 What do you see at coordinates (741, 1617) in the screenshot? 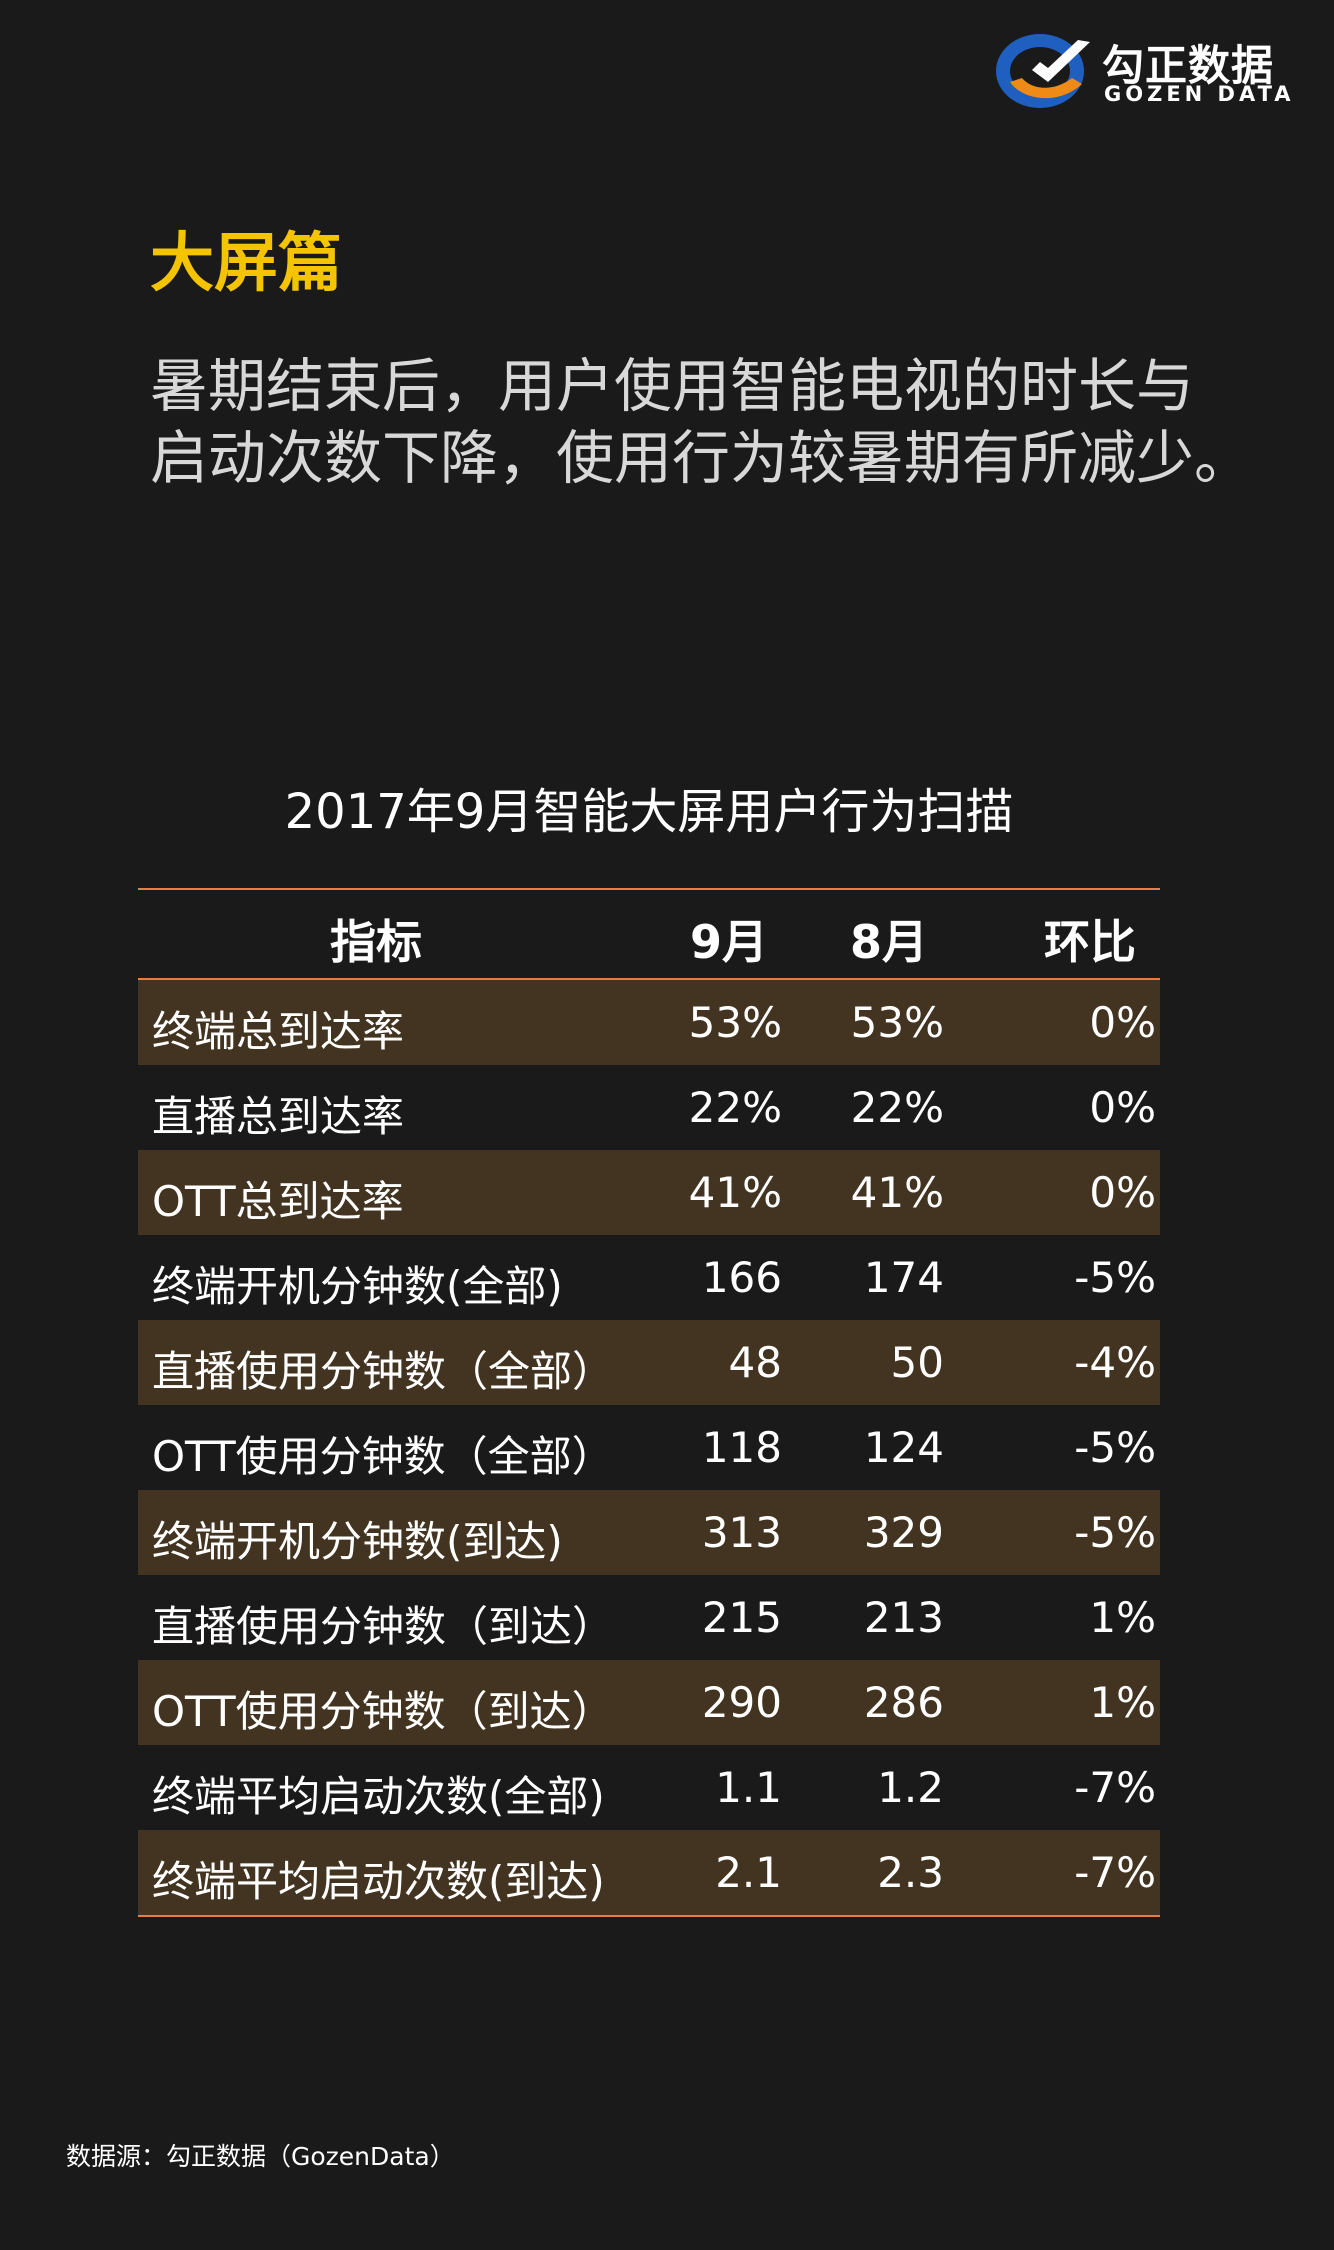
I see `september-cell: 215` at bounding box center [741, 1617].